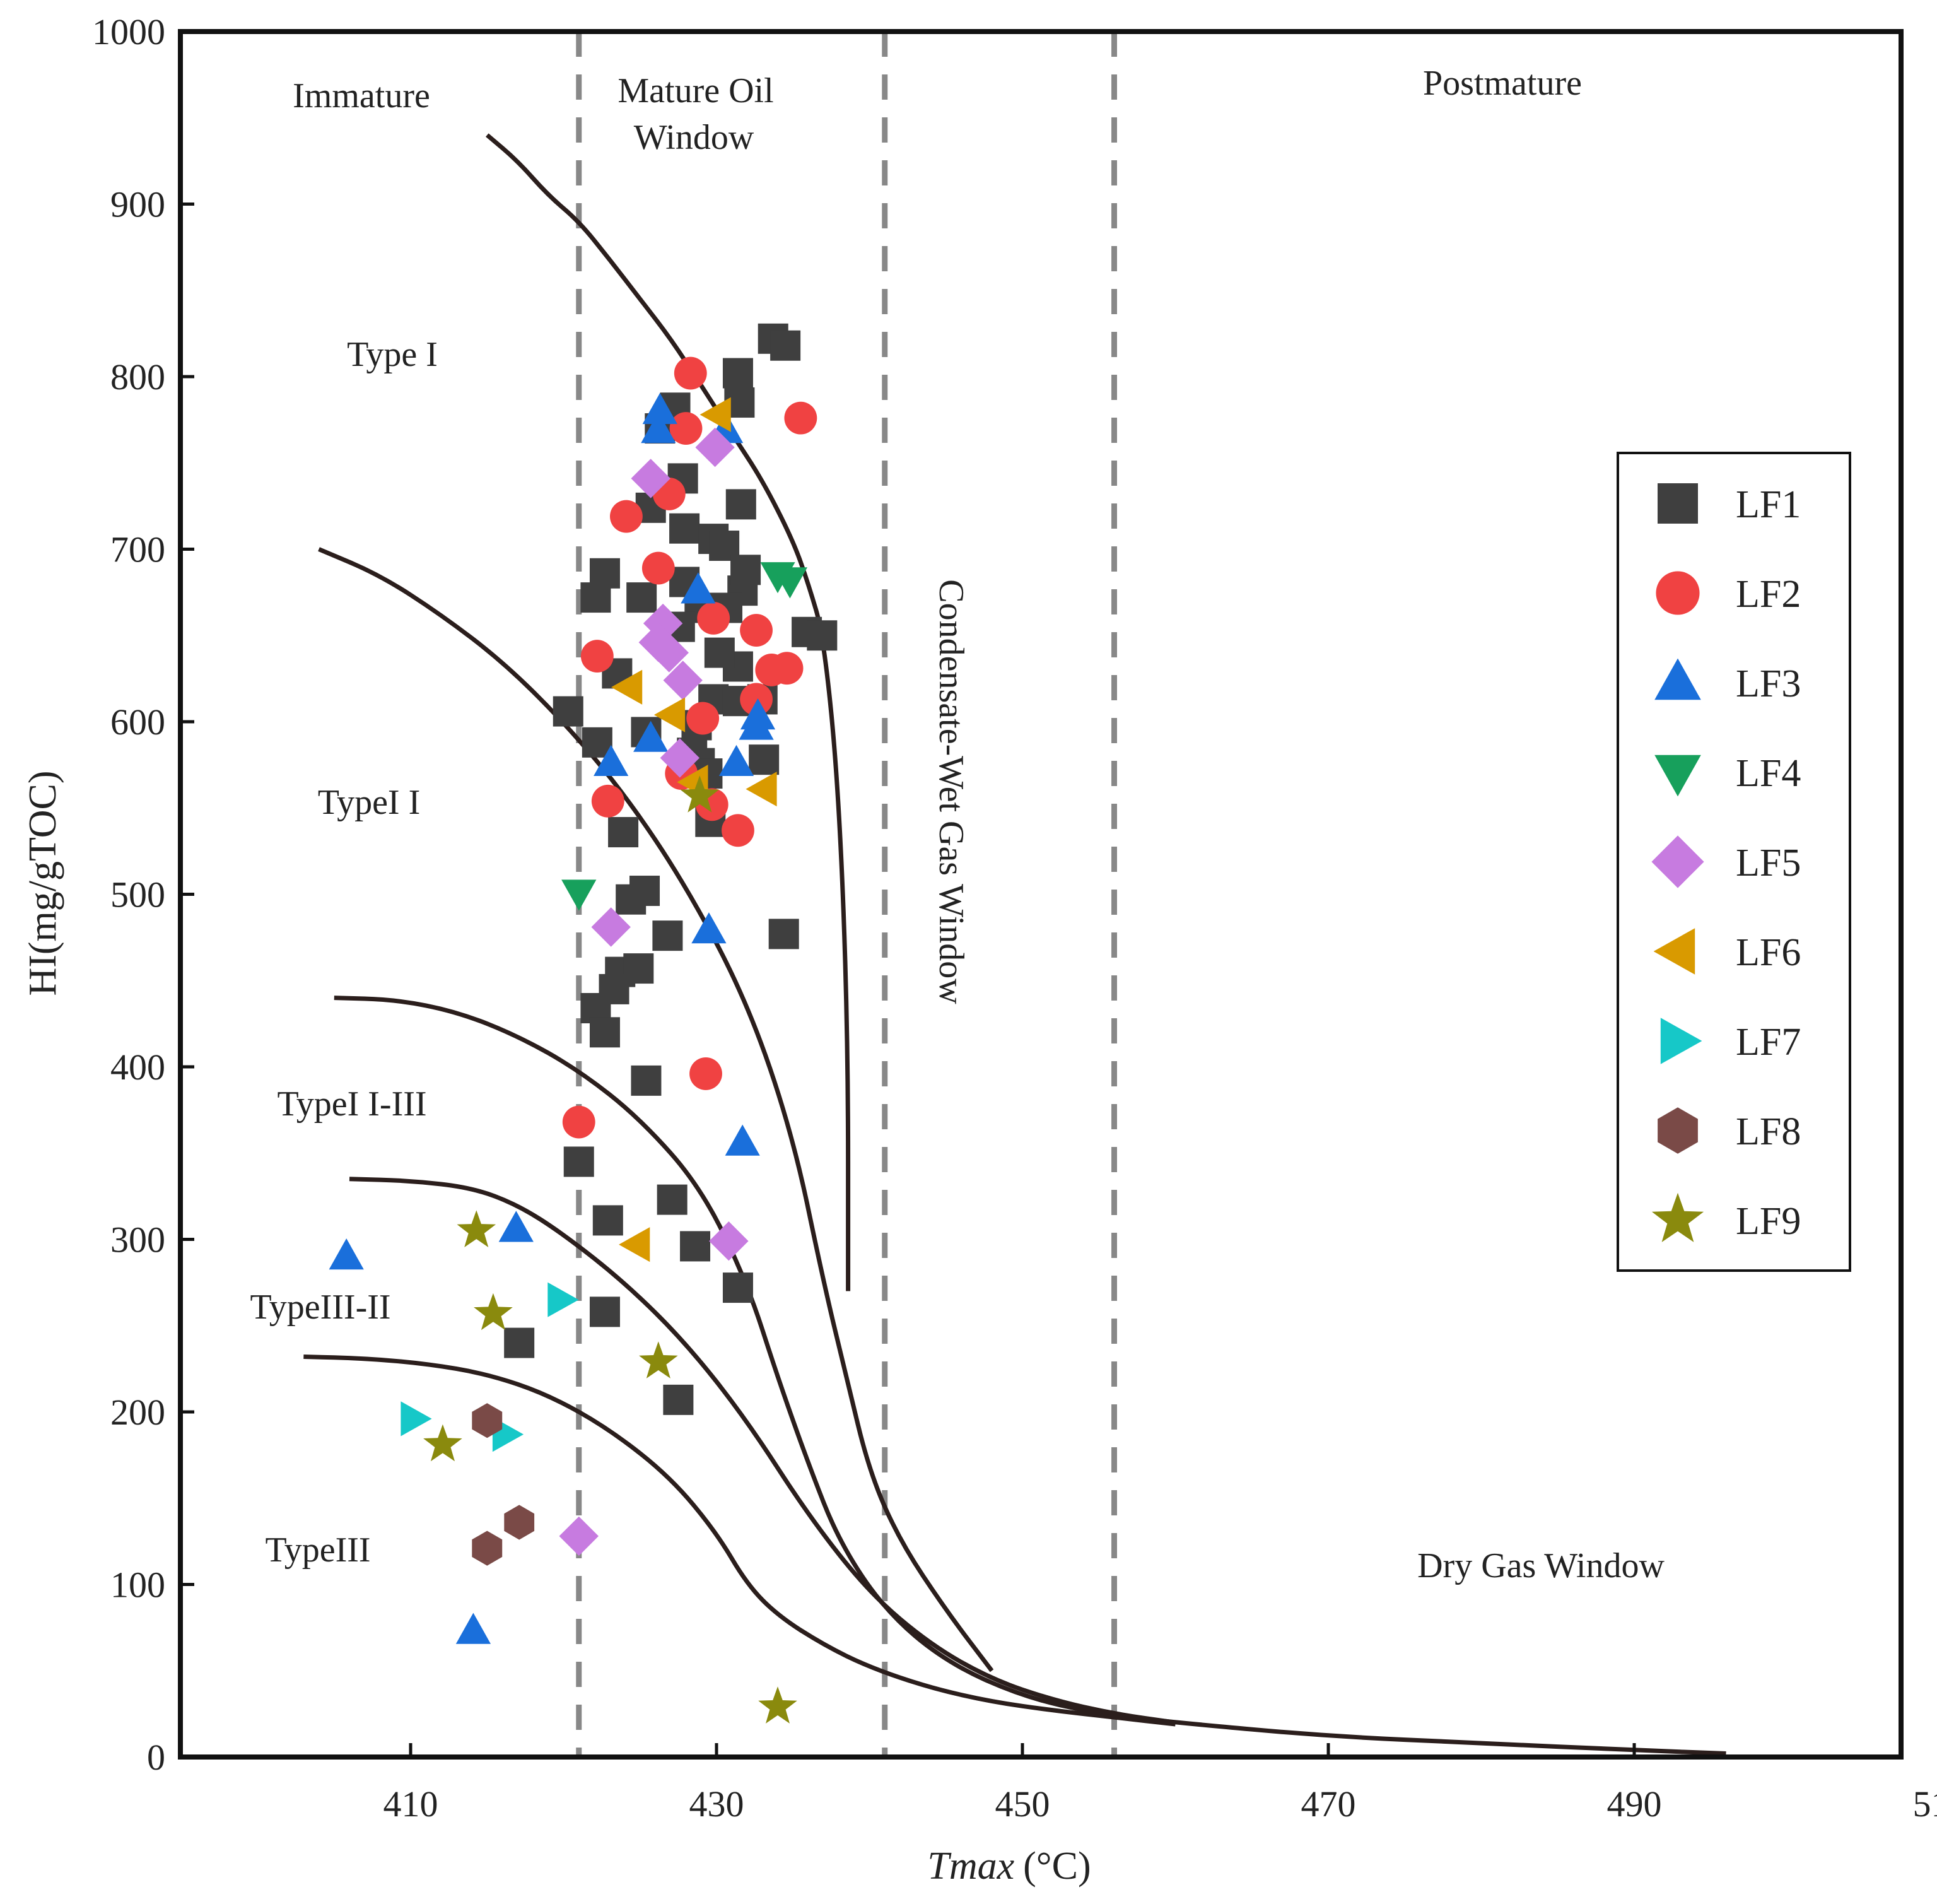 This screenshot has width=1937, height=1904. Describe the element at coordinates (1677, 861) in the screenshot. I see `legend-marker-lf5` at that location.